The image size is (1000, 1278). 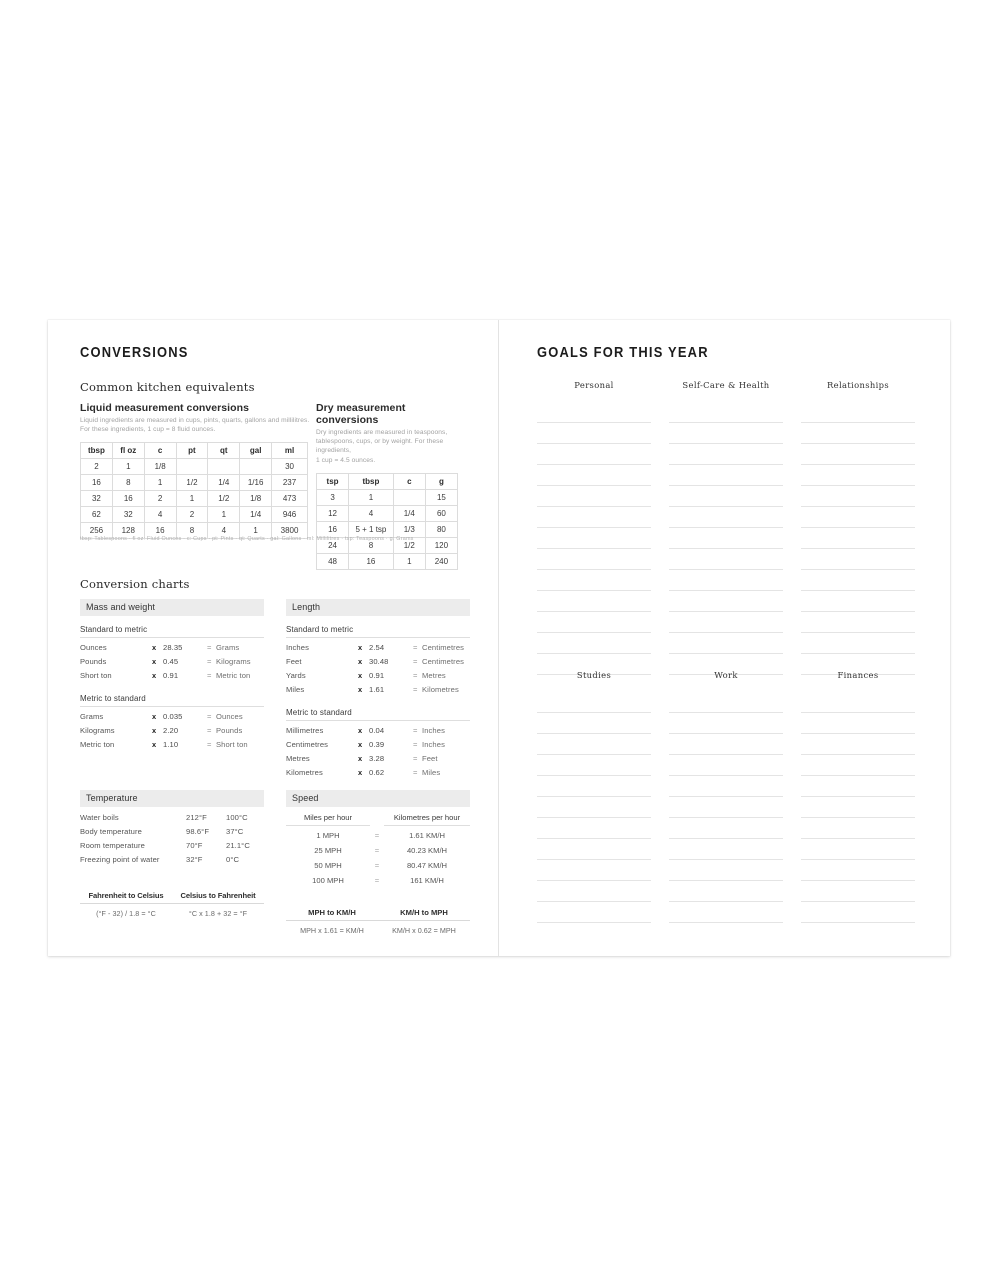 What do you see at coordinates (371, 513) in the screenshot?
I see `table-cell: 4` at bounding box center [371, 513].